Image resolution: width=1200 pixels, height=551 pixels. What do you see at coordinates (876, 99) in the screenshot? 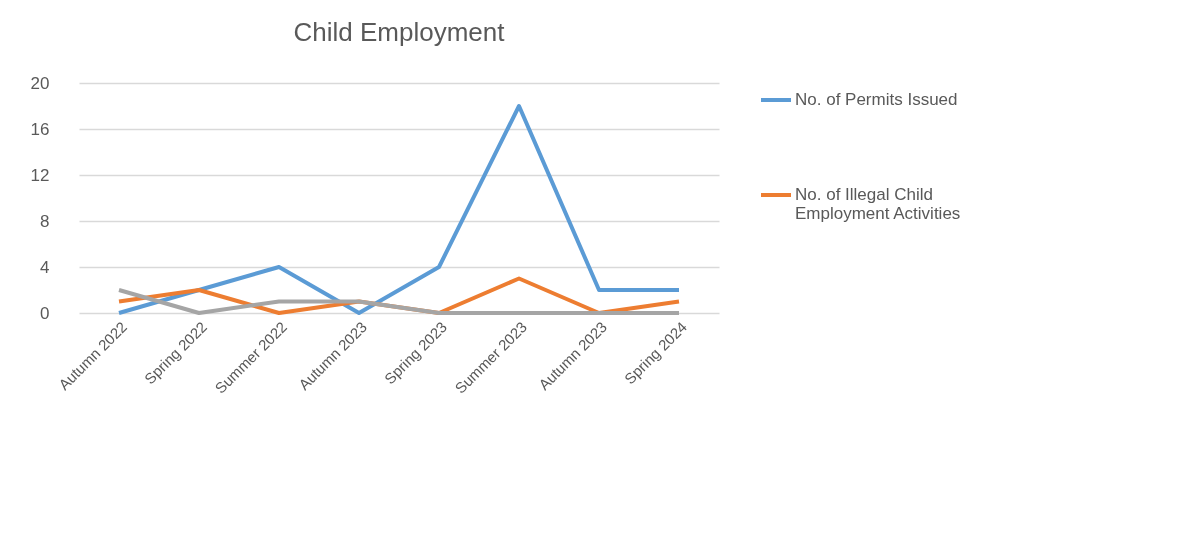
I see `legend-label: No. of Permits Issued` at bounding box center [876, 99].